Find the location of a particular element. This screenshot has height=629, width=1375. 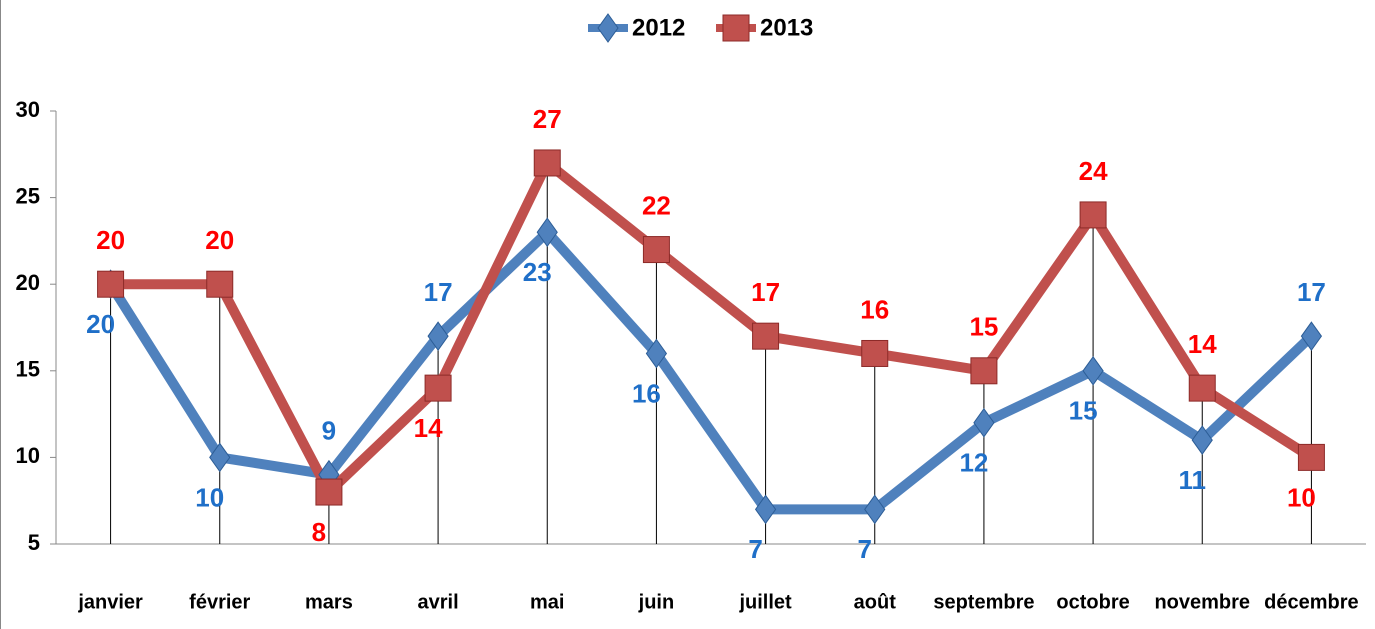

data-label: 23 is located at coordinates (537, 272).